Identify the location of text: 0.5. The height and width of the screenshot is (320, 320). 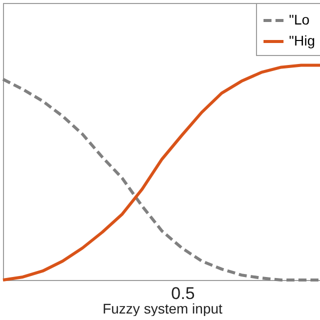
(183, 293).